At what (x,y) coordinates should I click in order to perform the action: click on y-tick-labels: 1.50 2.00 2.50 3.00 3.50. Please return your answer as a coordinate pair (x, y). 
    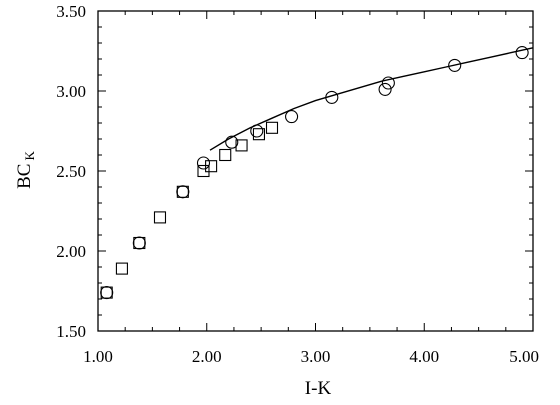
    Looking at the image, I should click on (71, 171).